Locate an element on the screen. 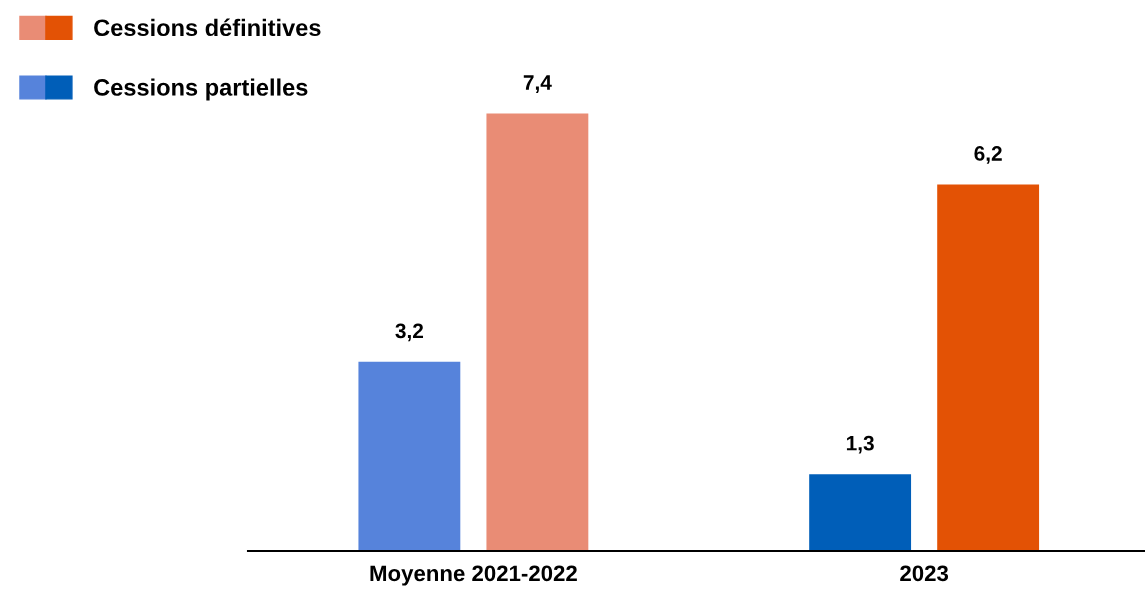 The image size is (1145, 600). x-tick-label: 2023 is located at coordinates (924, 573).